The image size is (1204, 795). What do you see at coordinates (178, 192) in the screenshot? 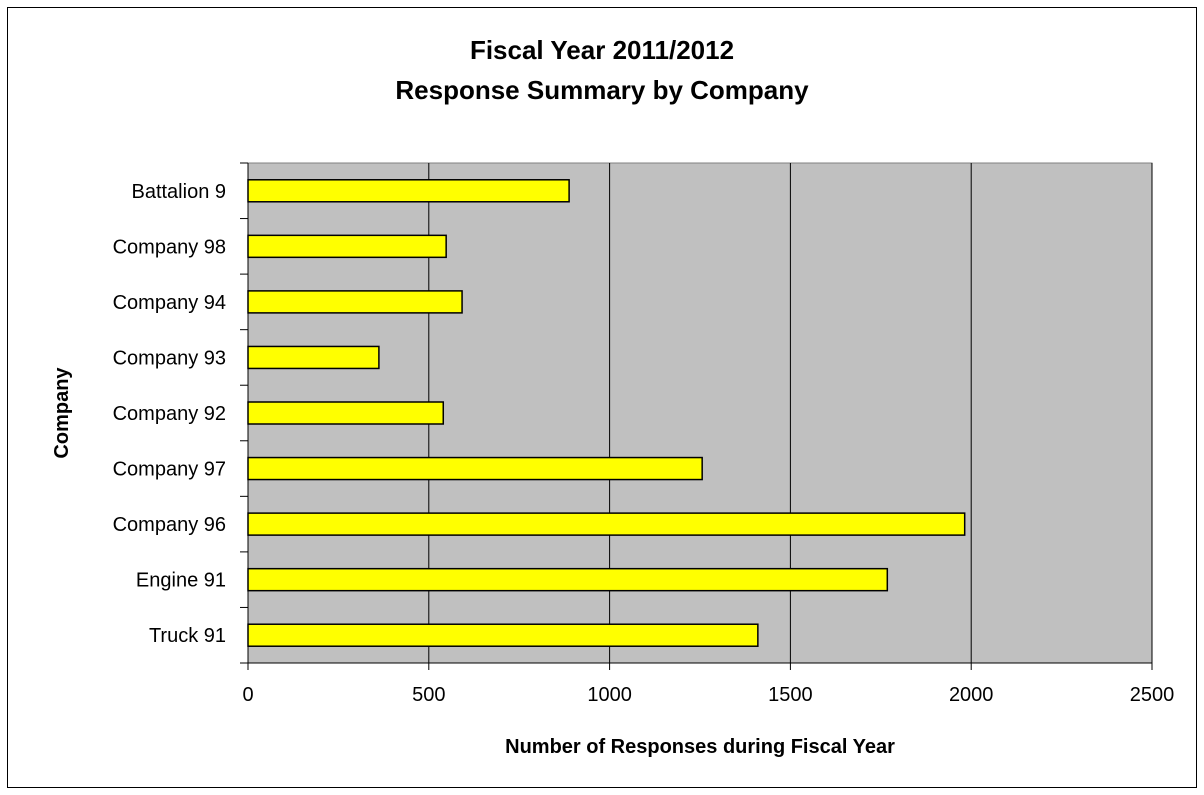
I see `y-tick-label: Battalion 9` at bounding box center [178, 192].